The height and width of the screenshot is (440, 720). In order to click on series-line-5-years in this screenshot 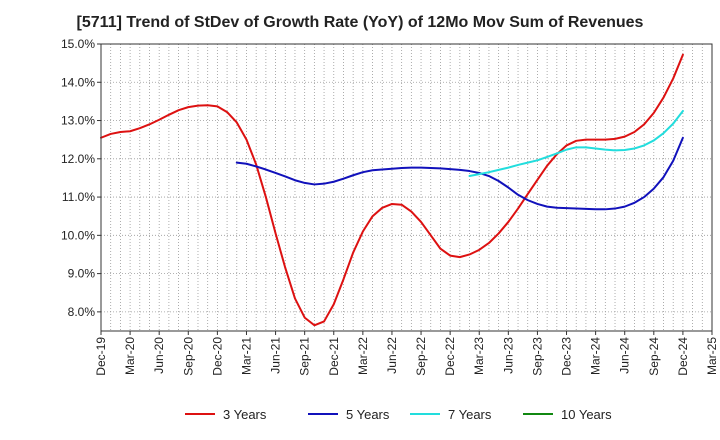, I will do `click(459, 173)`.